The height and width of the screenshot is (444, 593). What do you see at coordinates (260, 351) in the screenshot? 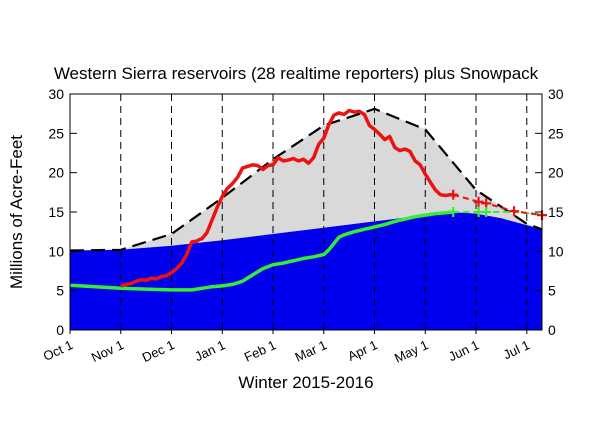
I see `x-tick-label: Feb 1` at bounding box center [260, 351].